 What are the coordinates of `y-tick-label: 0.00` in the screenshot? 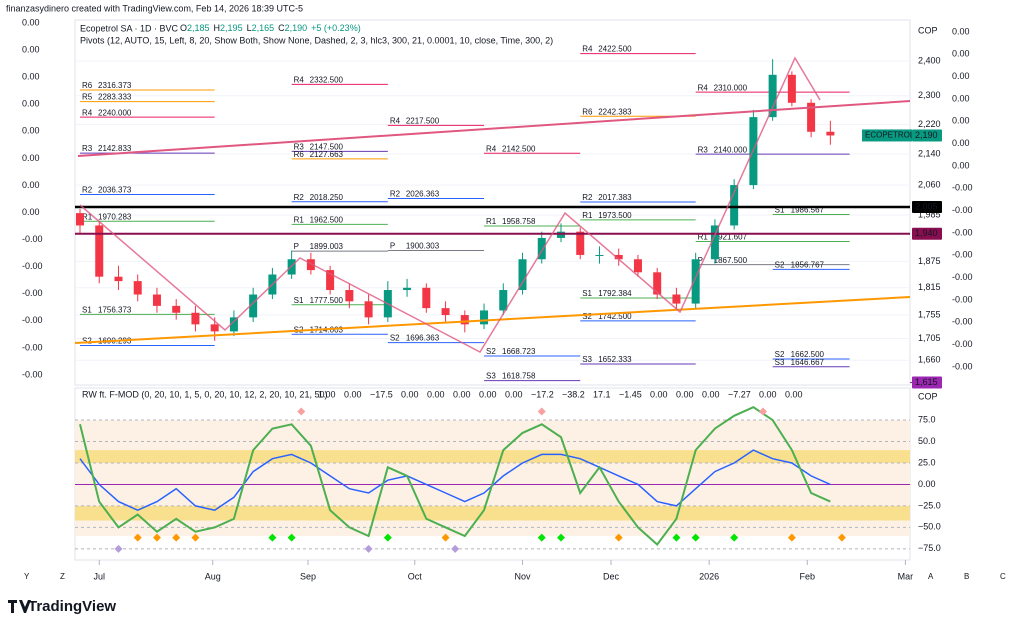 It's located at (927, 484).